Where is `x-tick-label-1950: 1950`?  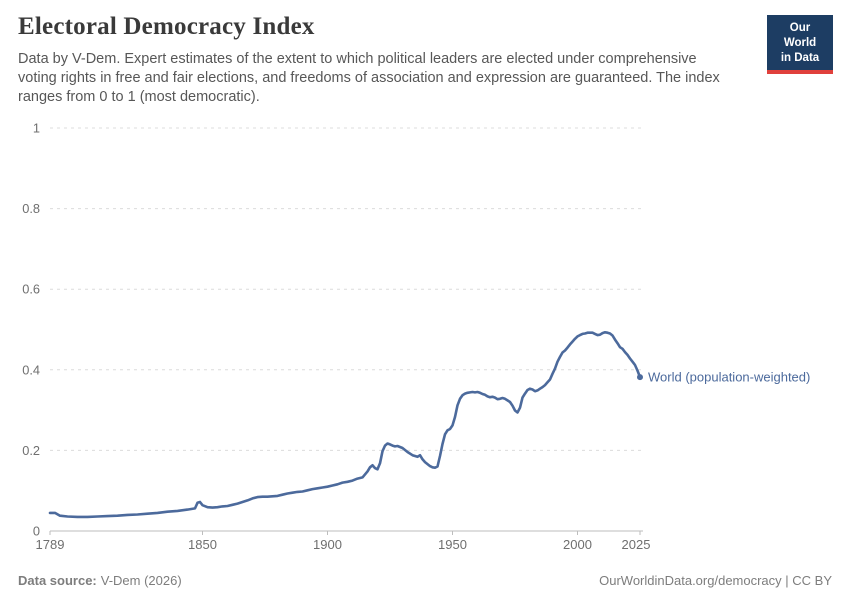 x-tick-label-1950: 1950 is located at coordinates (452, 544).